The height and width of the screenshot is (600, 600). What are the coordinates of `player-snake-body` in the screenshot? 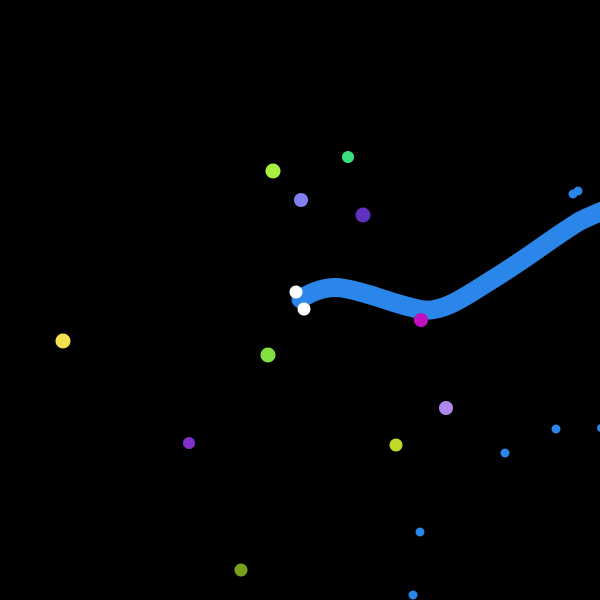 It's located at (445, 260).